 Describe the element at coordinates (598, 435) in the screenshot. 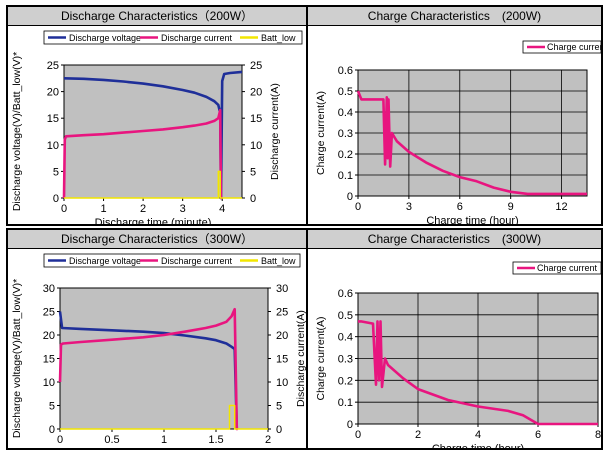

I see `x-tick-label: 8` at that location.